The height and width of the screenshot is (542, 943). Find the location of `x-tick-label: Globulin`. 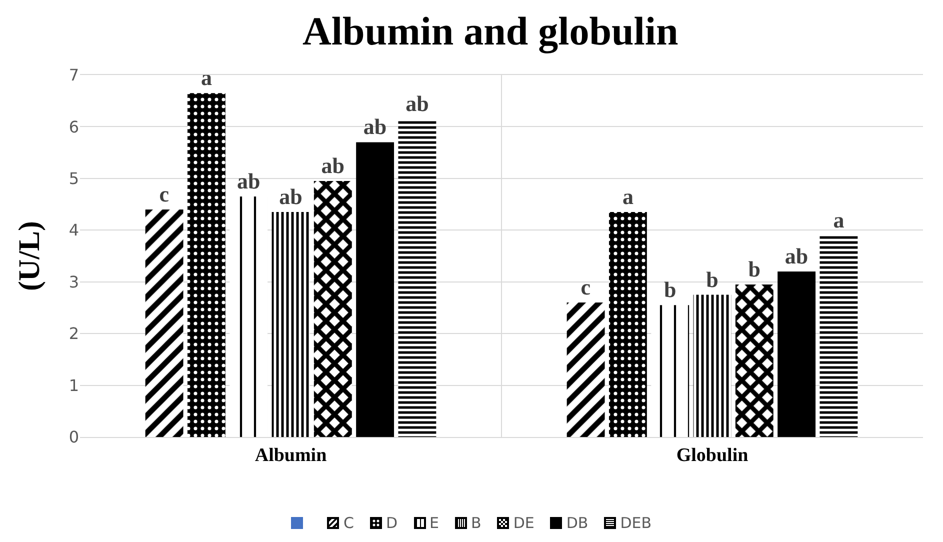

x-tick-label: Globulin is located at coordinates (712, 455).